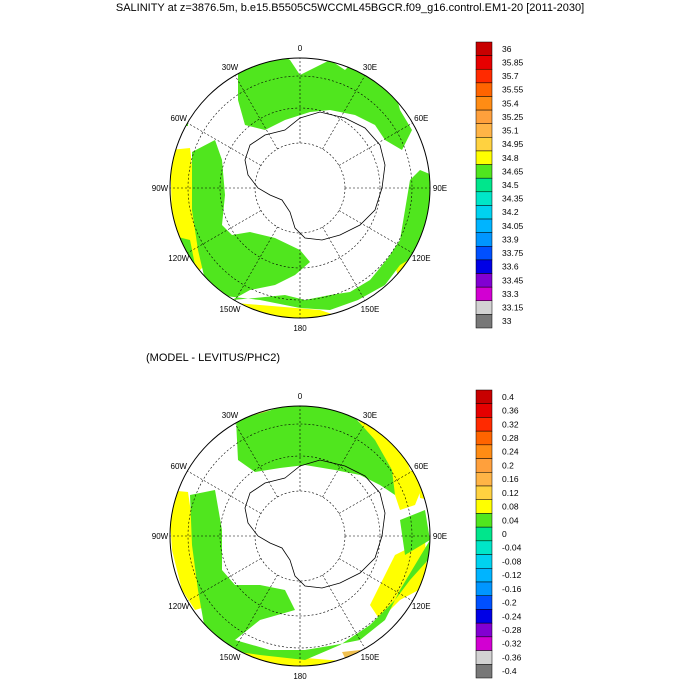 This screenshot has width=700, height=700. I want to click on top-map-fields, so click(300, 188).